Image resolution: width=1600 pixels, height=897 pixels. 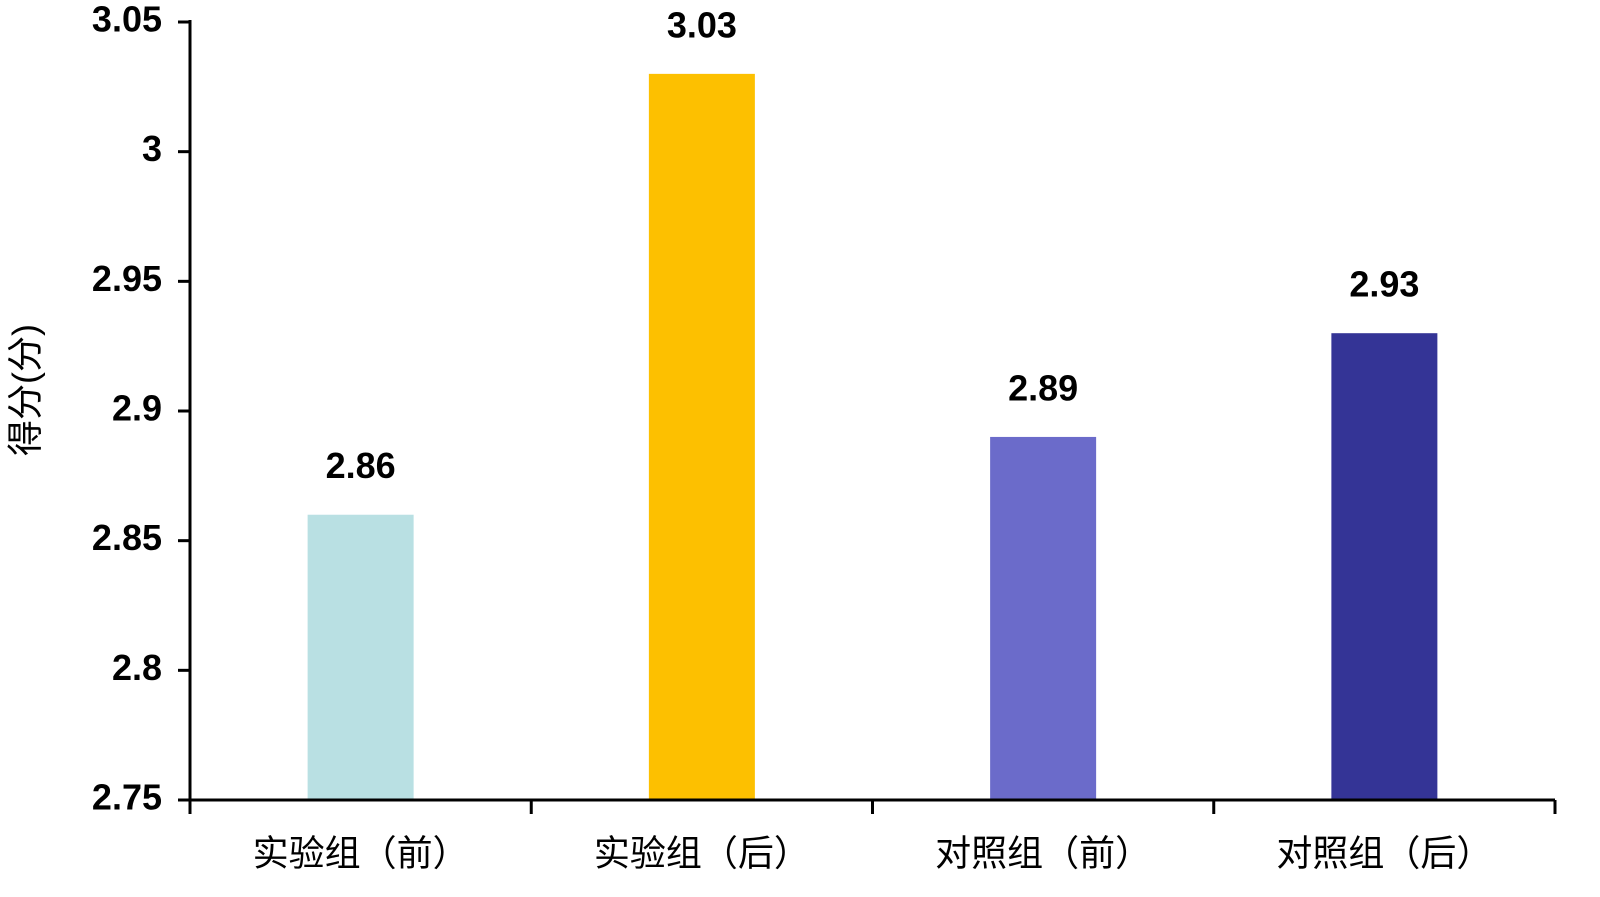 I want to click on y-tick-label: 2.95, so click(x=127, y=278).